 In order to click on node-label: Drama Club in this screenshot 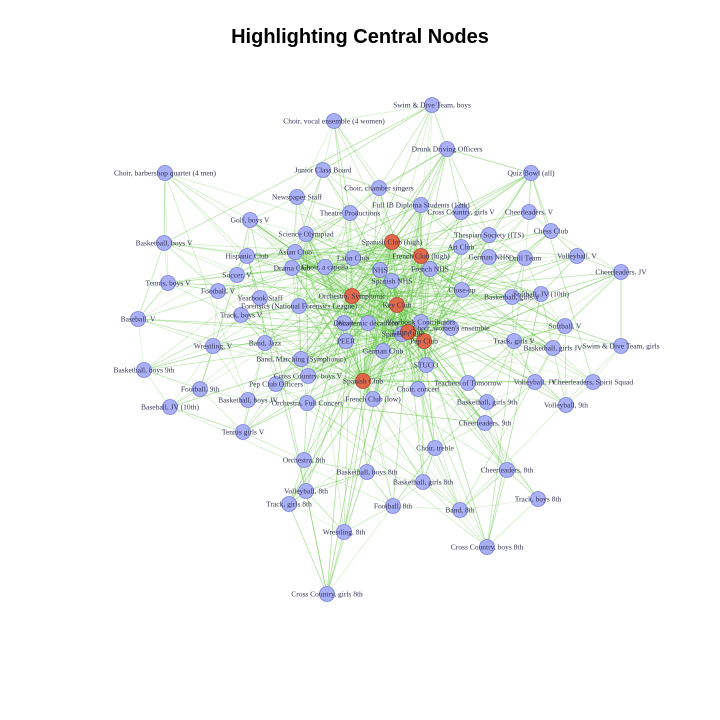, I will do `click(292, 268)`.